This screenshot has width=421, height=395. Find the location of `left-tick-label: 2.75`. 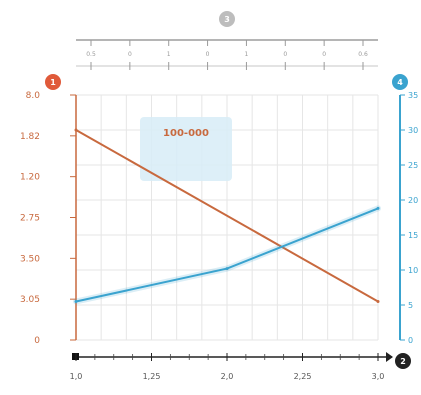

left-tick-label: 2.75 is located at coordinates (30, 219).